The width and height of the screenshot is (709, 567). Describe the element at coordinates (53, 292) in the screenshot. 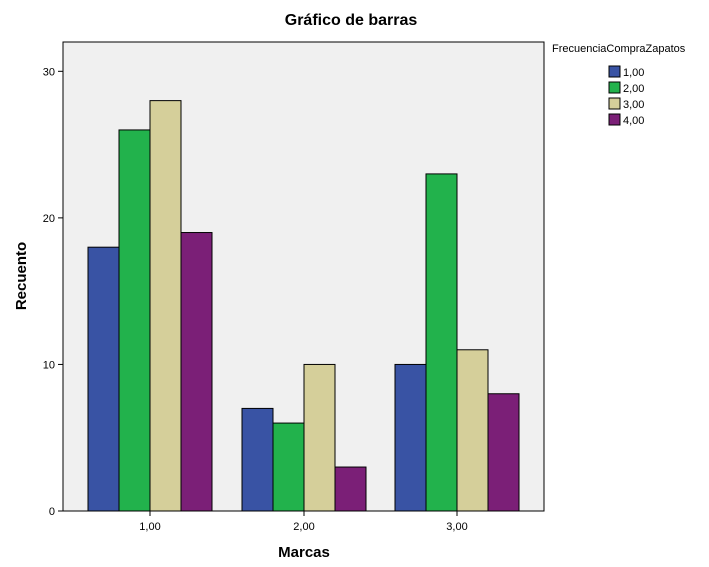

I see `y-axis: 0 10 20 30` at that location.